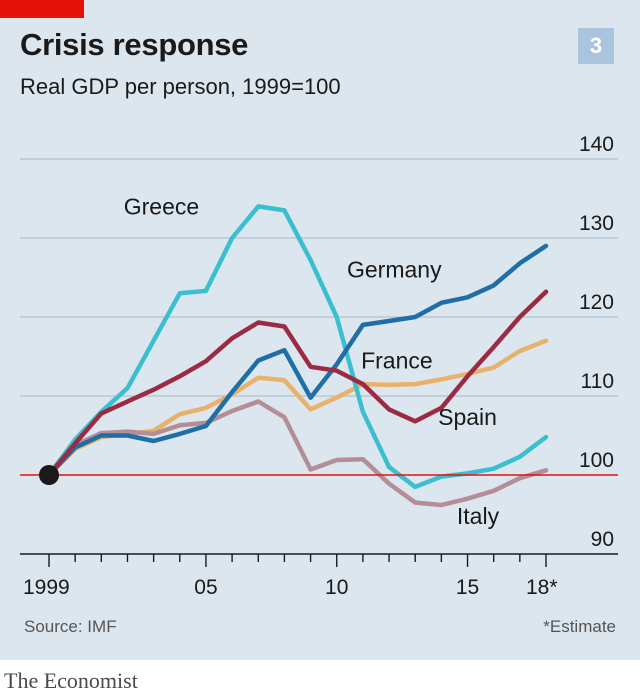 This screenshot has width=640, height=697. Describe the element at coordinates (467, 587) in the screenshot. I see `x-tick-label: 15` at that location.